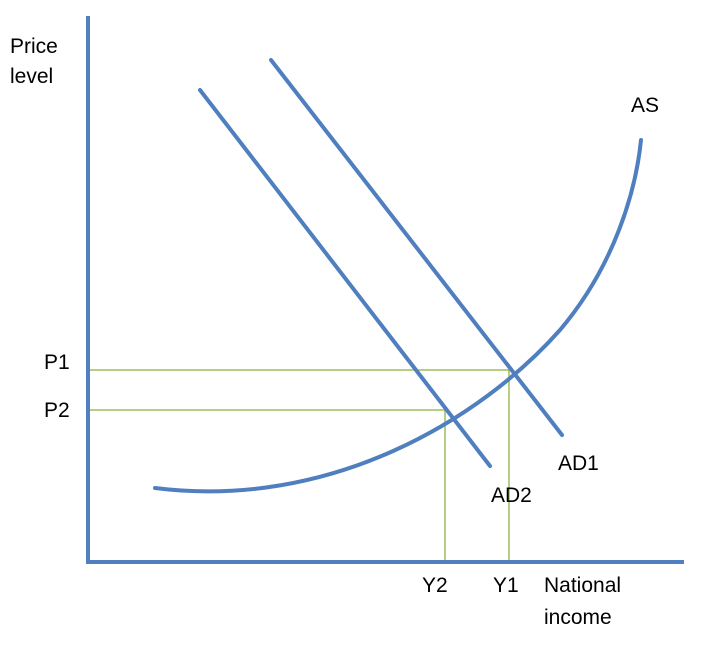 The height and width of the screenshot is (656, 707). Describe the element at coordinates (506, 585) in the screenshot. I see `y1-label: Y1` at that location.